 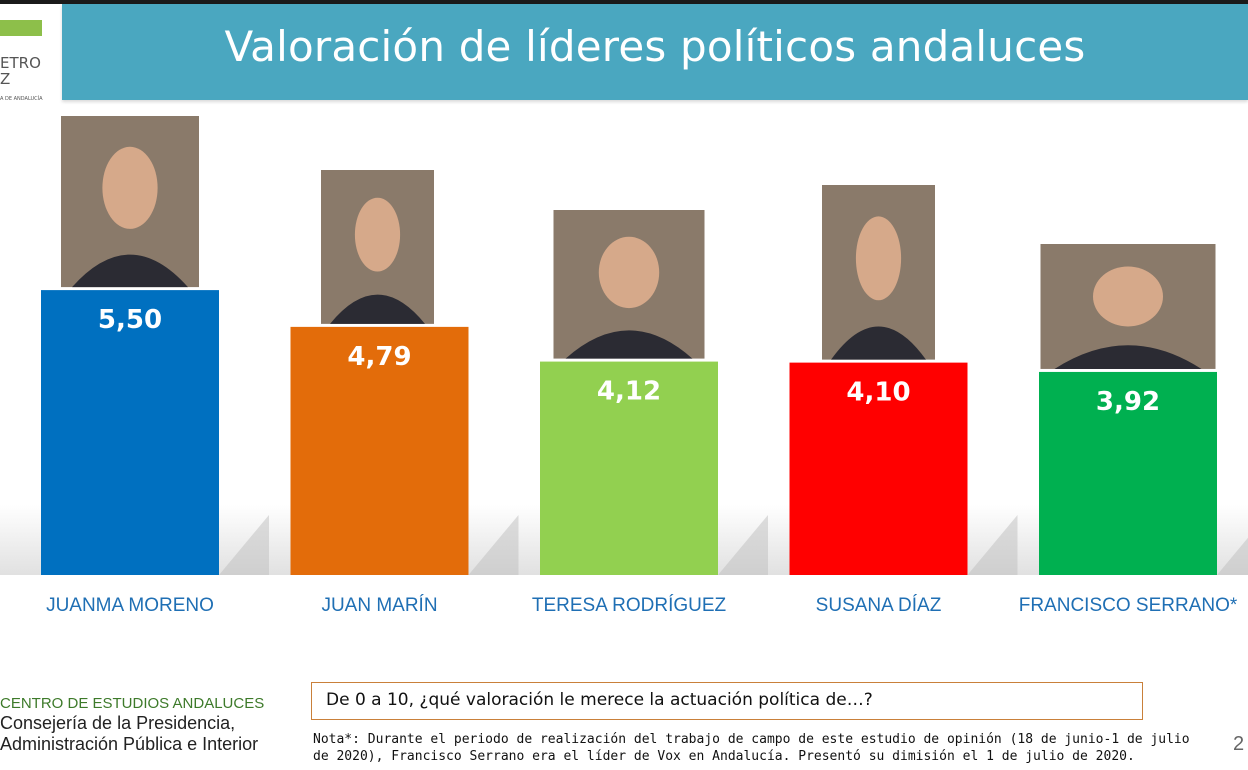 I want to click on logo-green-bar, so click(x=21, y=28).